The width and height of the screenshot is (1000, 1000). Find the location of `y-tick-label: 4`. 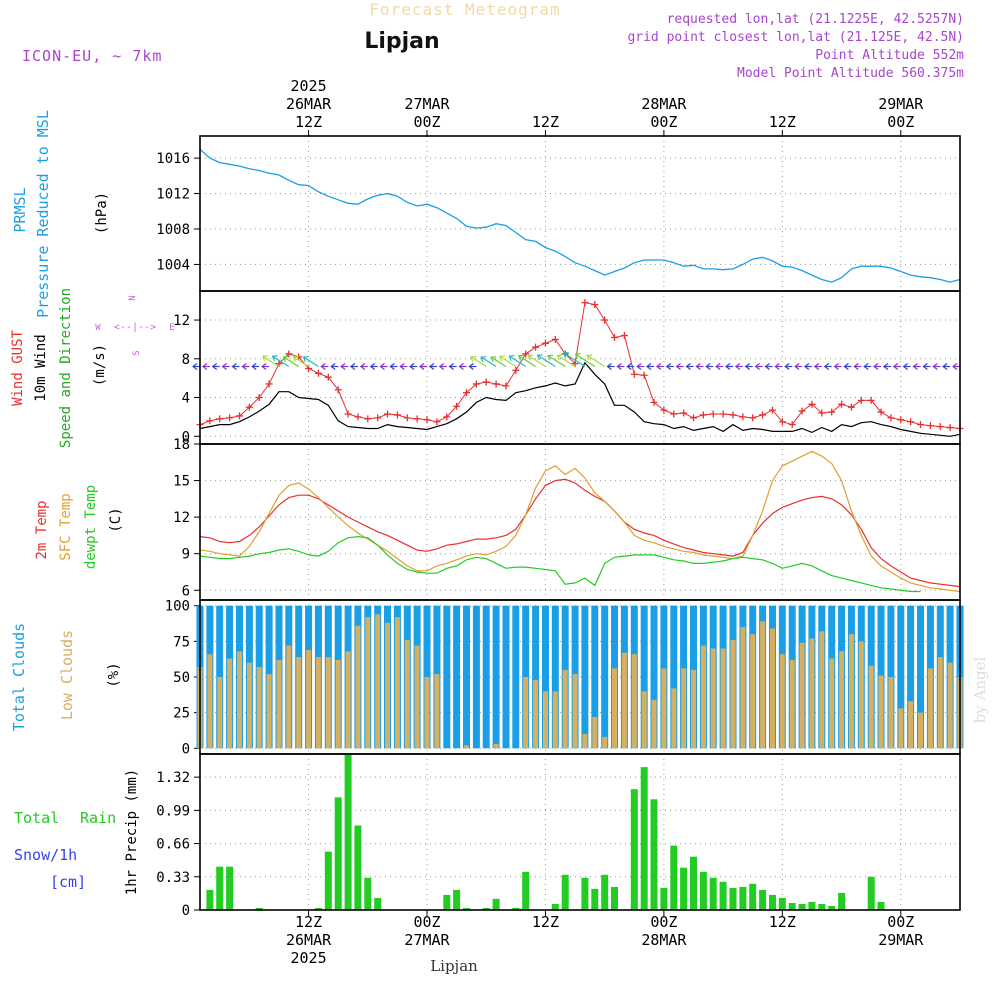

y-tick-label: 4 is located at coordinates (186, 399).